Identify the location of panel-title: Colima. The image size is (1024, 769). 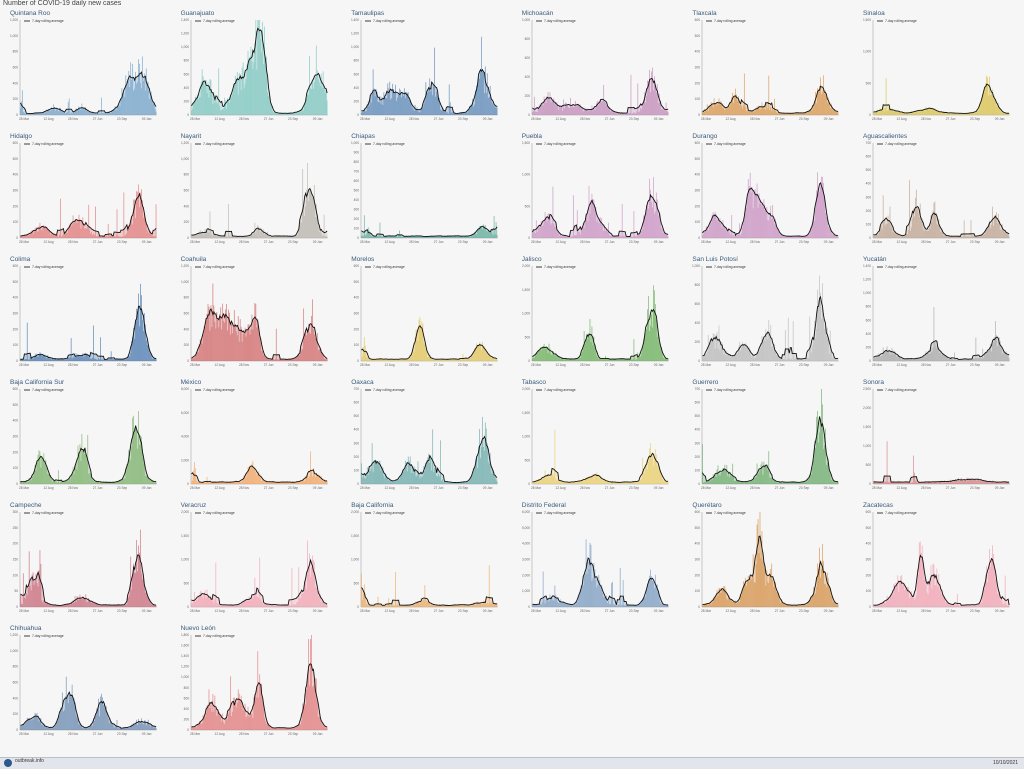
(20, 259).